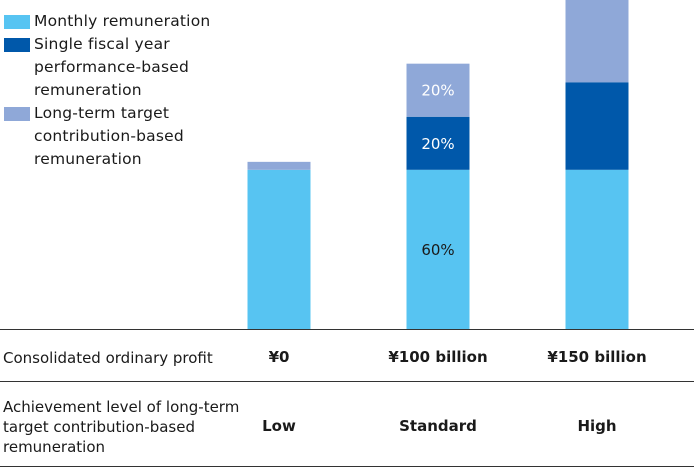  Describe the element at coordinates (122, 21) in the screenshot. I see `legend-label-monthly: Monthly remuneration` at that location.